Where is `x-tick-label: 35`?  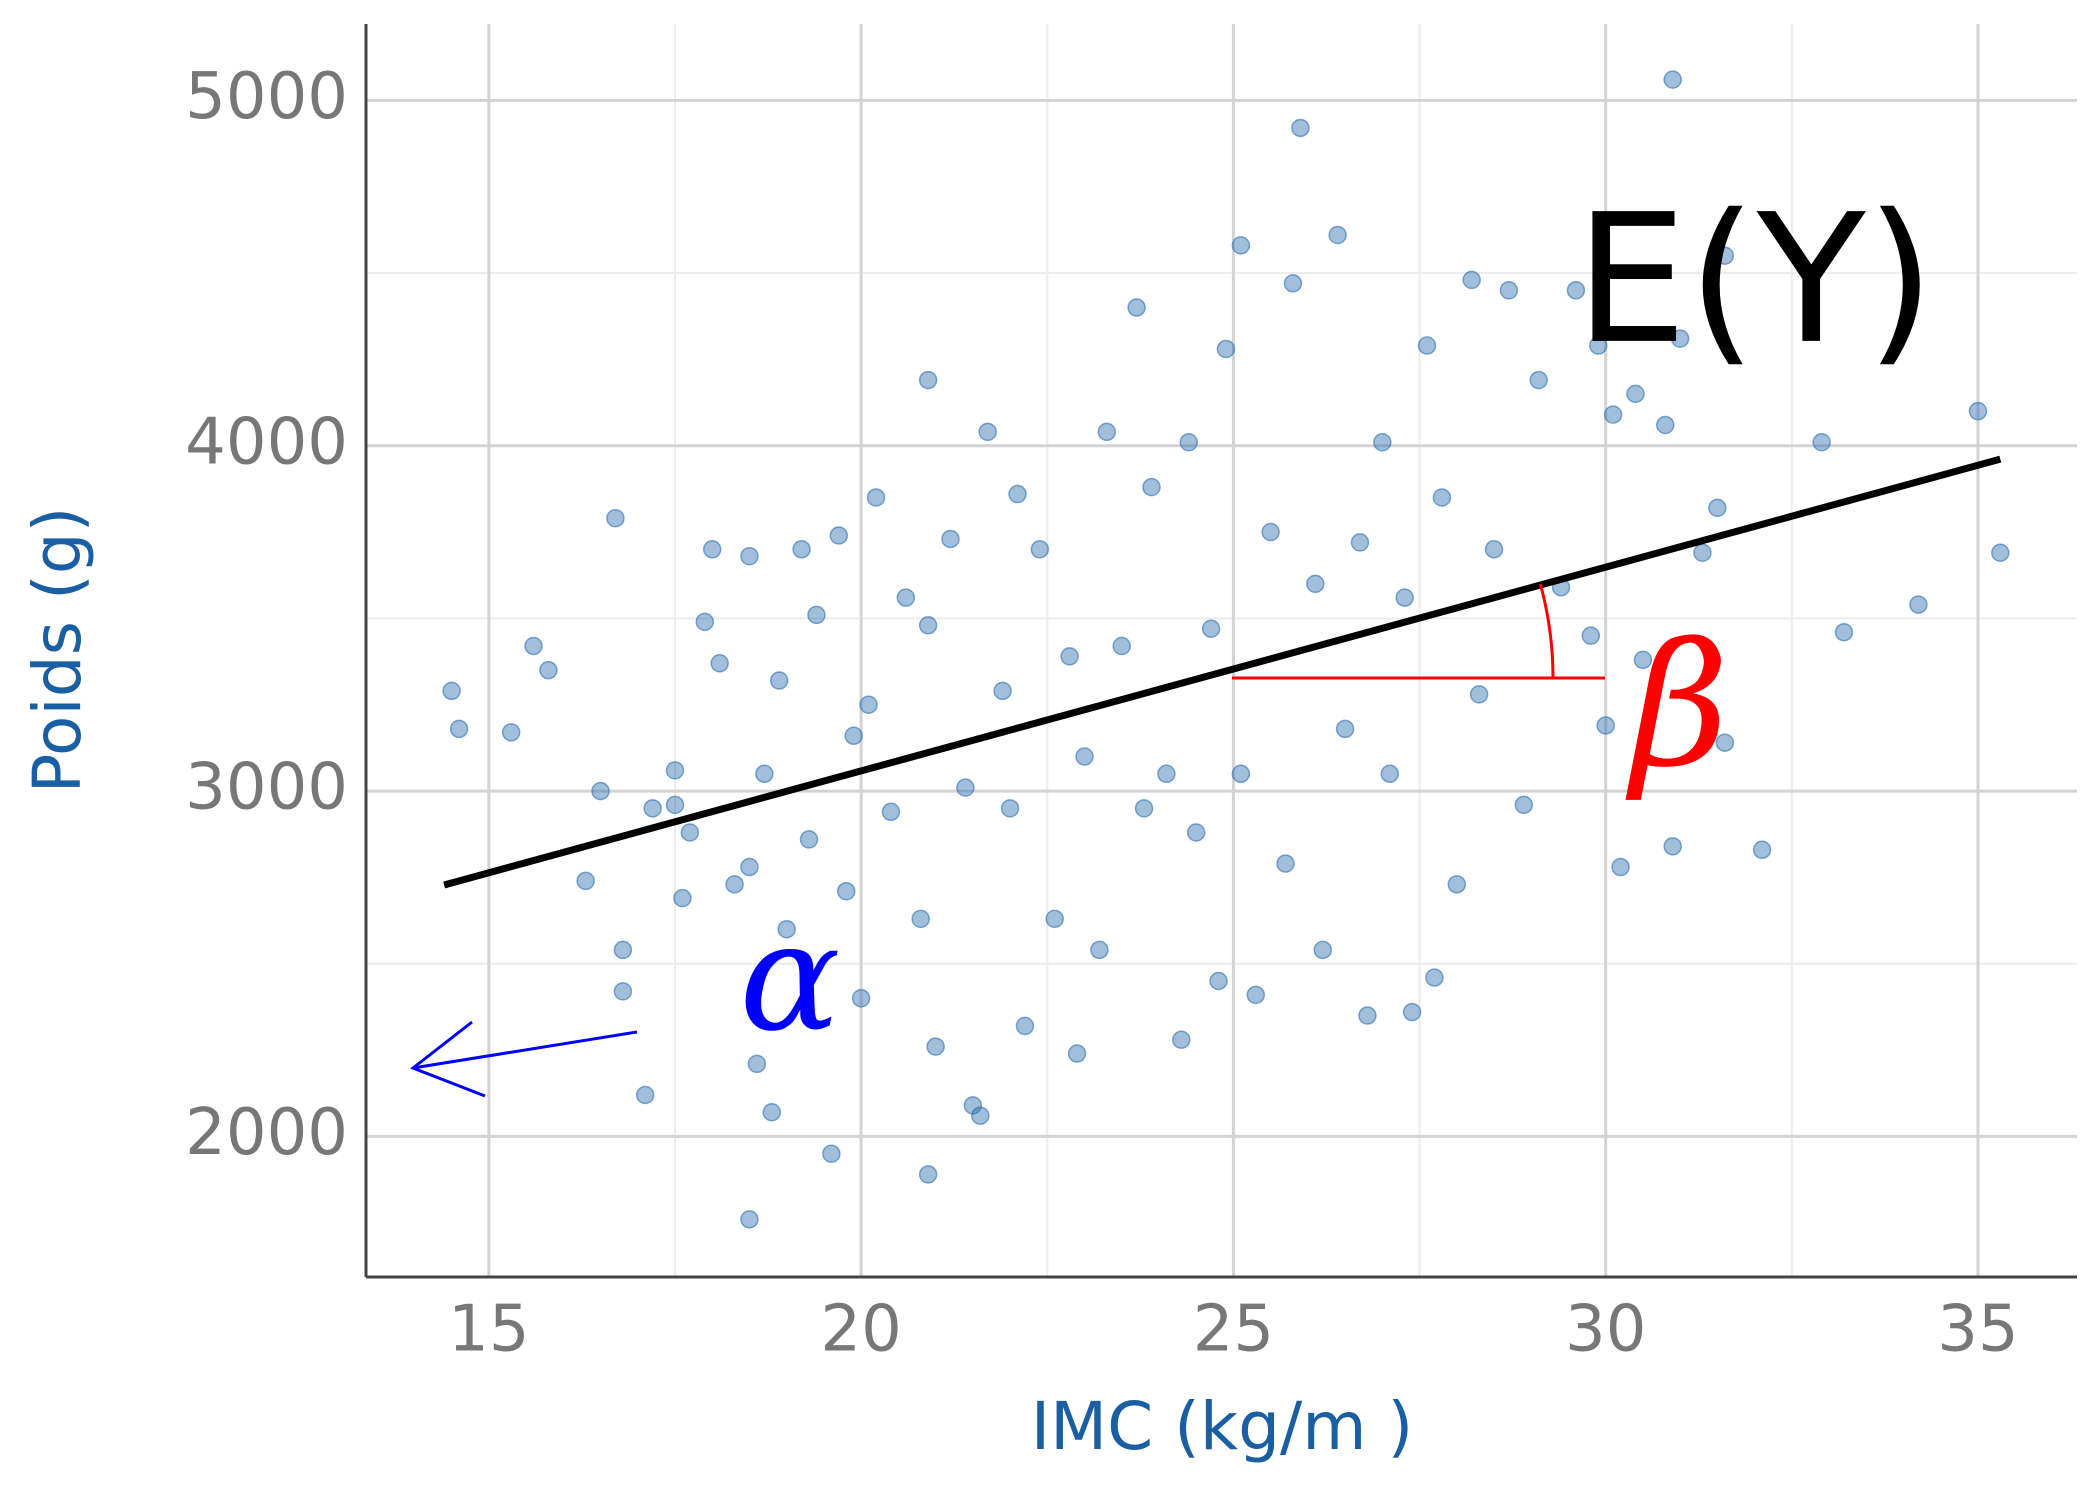 x-tick-label: 35 is located at coordinates (1977, 1330).